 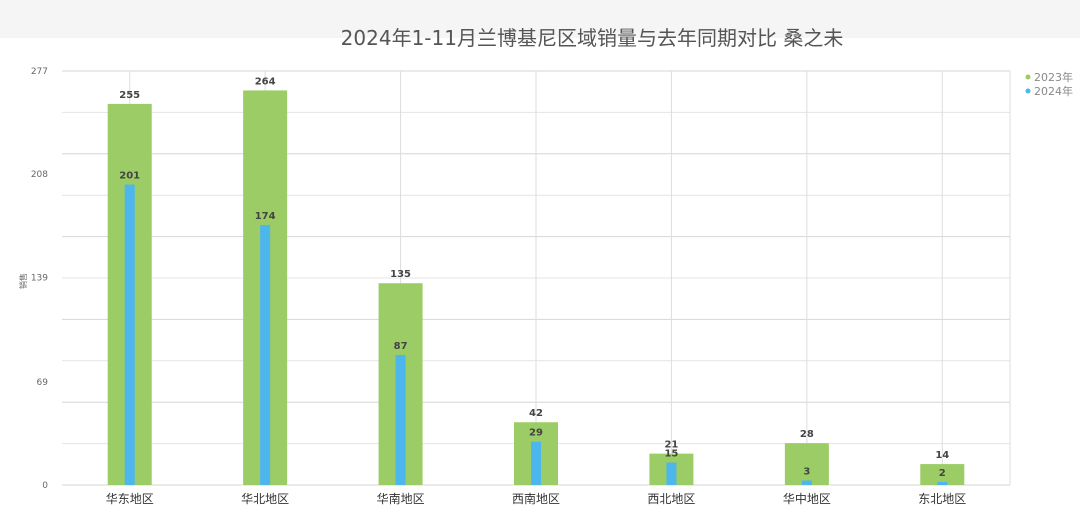 I want to click on data-label-2023: 264, so click(x=265, y=81).